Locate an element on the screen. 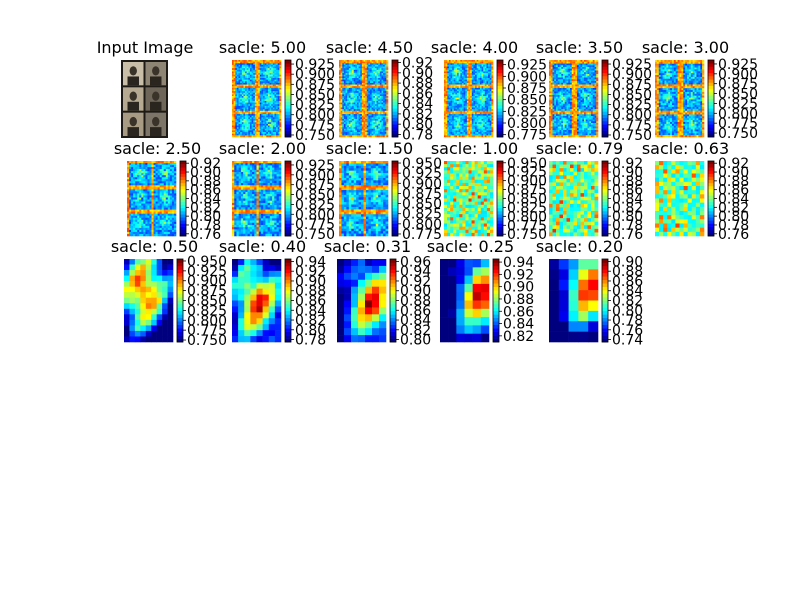  heatmap-title: sacle: 4.50 is located at coordinates (369, 47).